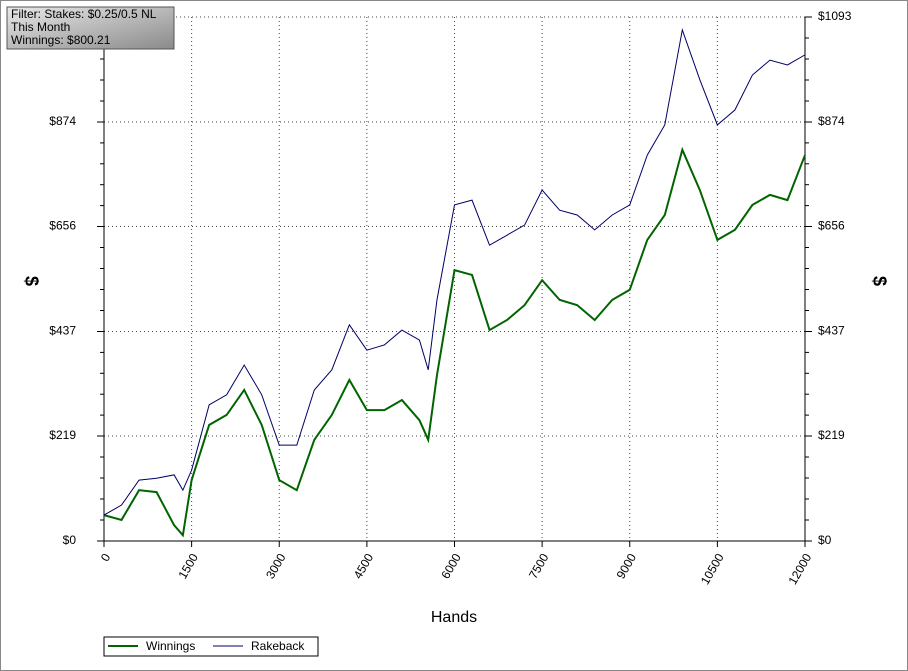  Describe the element at coordinates (825, 540) in the screenshot. I see `y2-tick-label: $0` at that location.